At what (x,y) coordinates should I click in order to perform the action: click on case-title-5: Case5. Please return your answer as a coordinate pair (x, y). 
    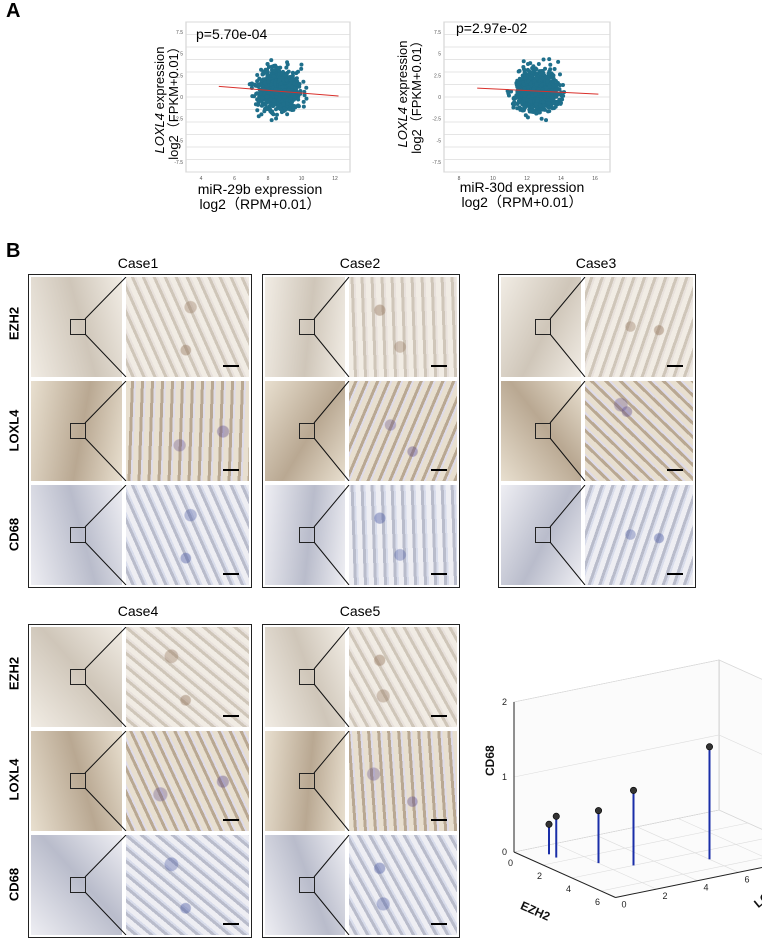
    Looking at the image, I should click on (360, 611).